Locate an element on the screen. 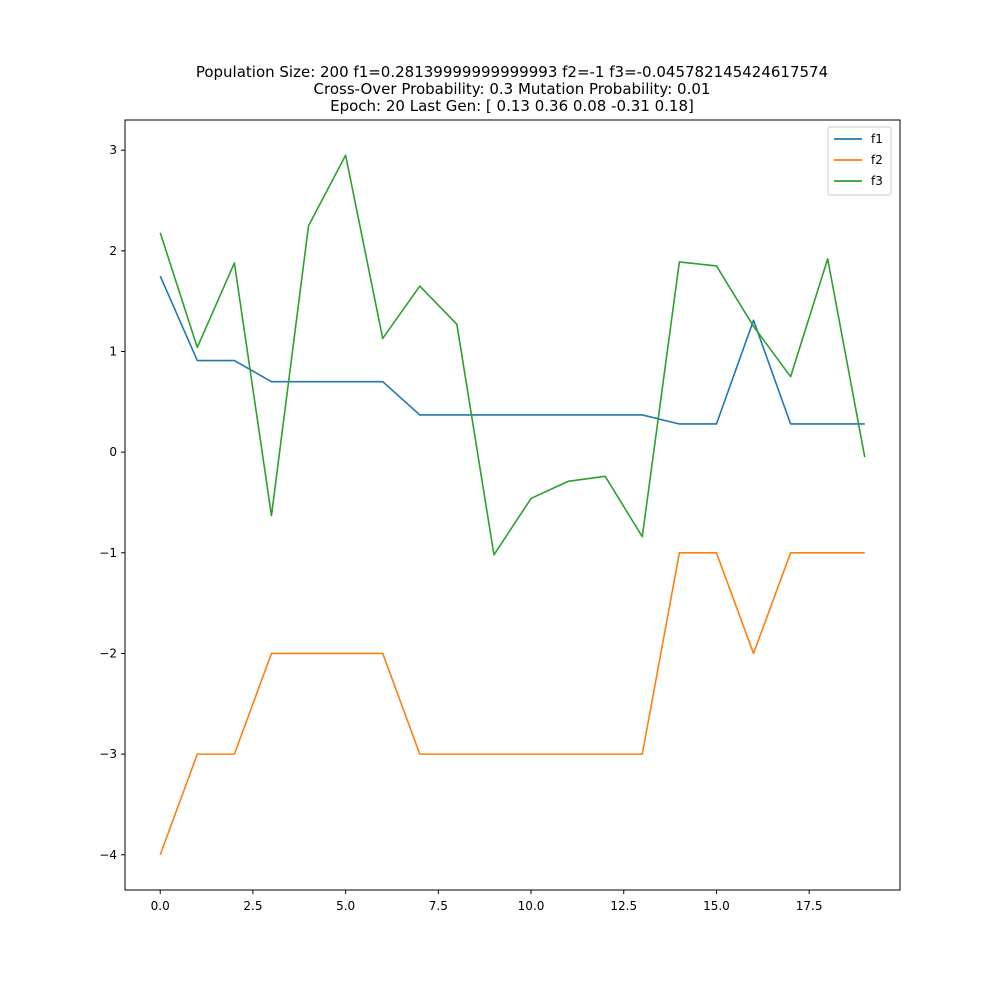 The image size is (1000, 1000). y-tick-label: 0 is located at coordinates (113, 452).